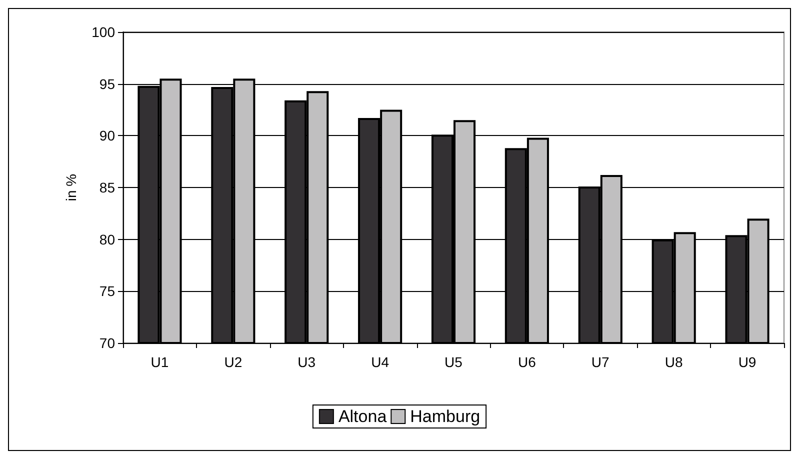 This screenshot has width=799, height=459. I want to click on legend-label: Hamburg, so click(445, 416).